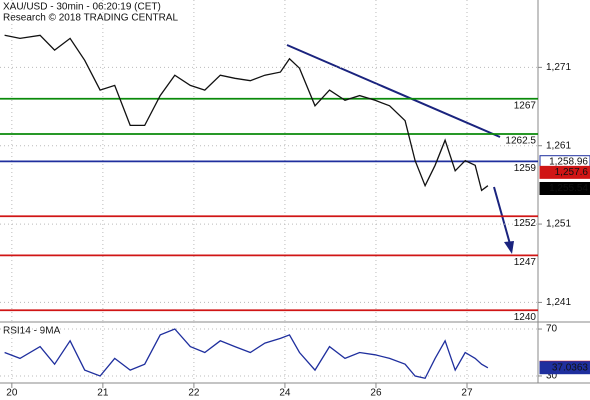 This screenshot has width=590, height=400. What do you see at coordinates (525, 317) in the screenshot?
I see `level-label: 1240` at bounding box center [525, 317].